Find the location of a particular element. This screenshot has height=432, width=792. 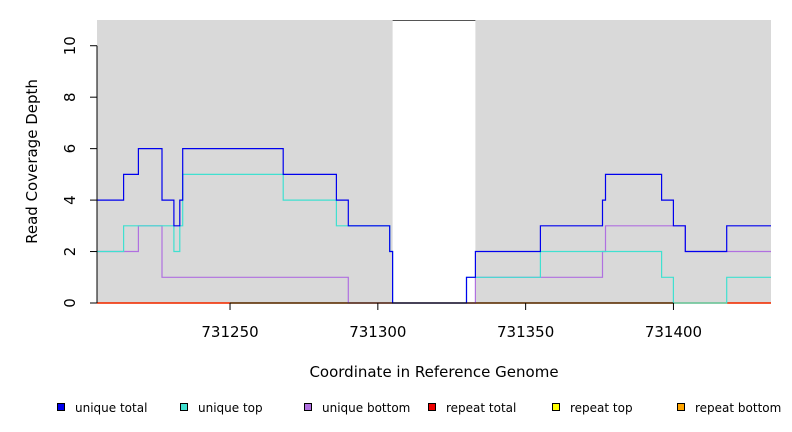

legend-label: unique bottom is located at coordinates (366, 408).